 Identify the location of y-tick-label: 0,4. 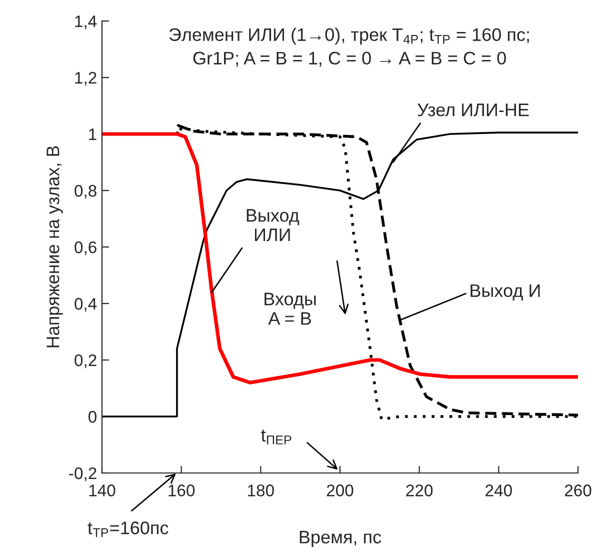
(85, 305).